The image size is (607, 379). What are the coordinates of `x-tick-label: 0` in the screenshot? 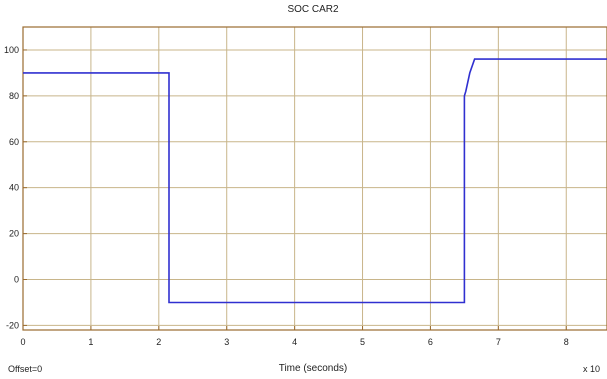 It's located at (22, 342).